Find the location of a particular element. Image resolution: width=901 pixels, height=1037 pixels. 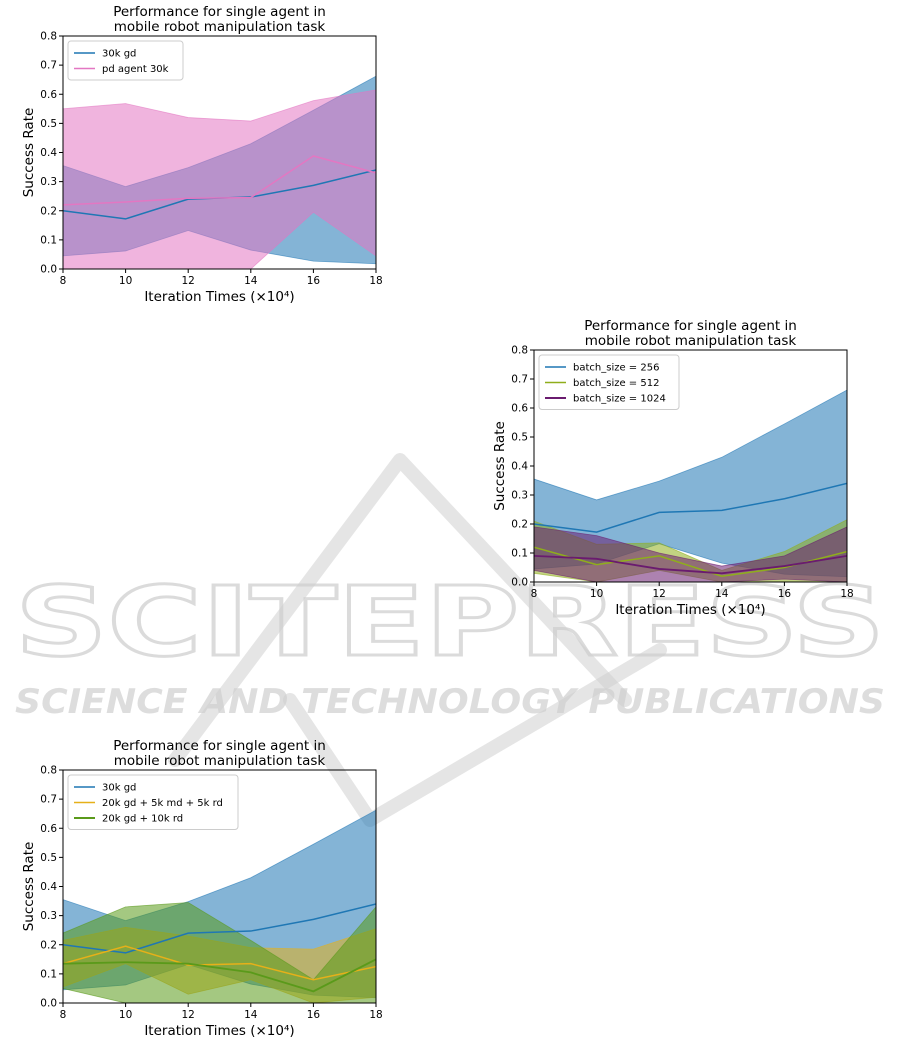

legend-label-2: batch_size = 1024 is located at coordinates (619, 399).